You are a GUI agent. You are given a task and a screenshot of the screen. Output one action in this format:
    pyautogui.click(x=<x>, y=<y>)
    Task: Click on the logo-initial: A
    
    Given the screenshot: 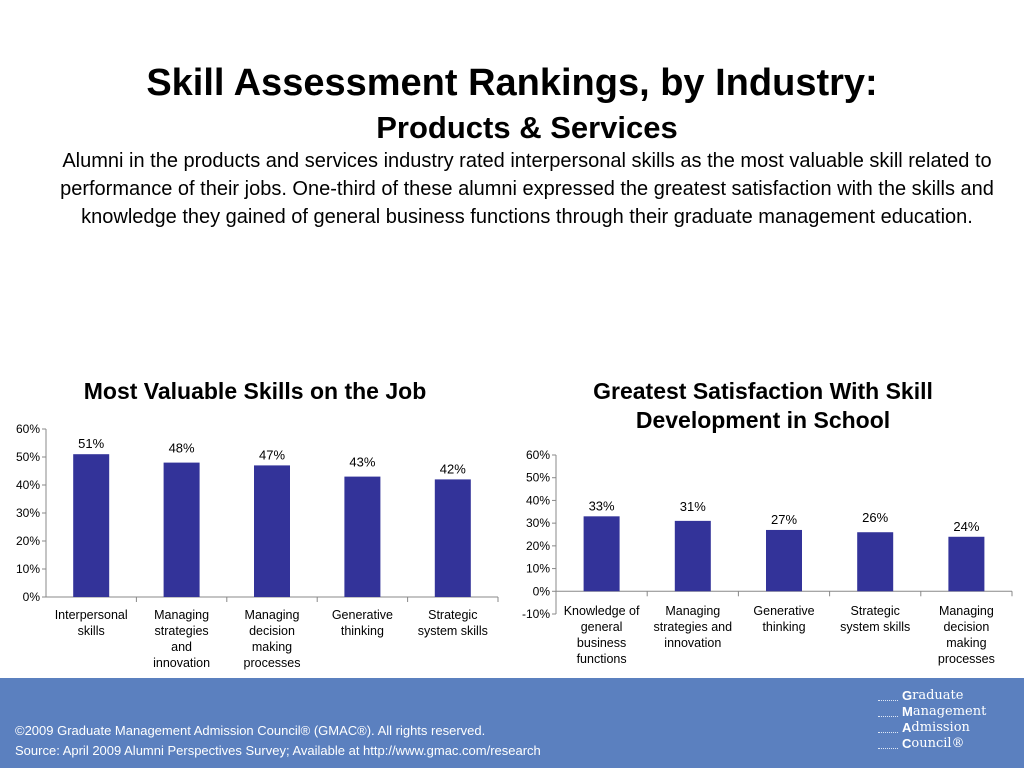 What is the action you would take?
    pyautogui.click(x=907, y=727)
    